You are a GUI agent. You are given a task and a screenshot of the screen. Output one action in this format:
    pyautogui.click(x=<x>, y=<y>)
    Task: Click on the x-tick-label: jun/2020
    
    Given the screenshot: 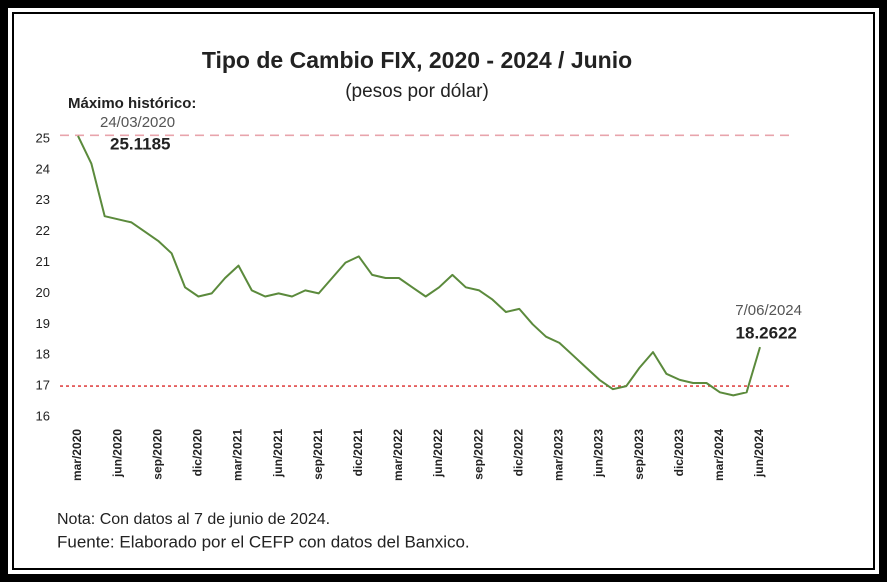 What is the action you would take?
    pyautogui.click(x=117, y=453)
    